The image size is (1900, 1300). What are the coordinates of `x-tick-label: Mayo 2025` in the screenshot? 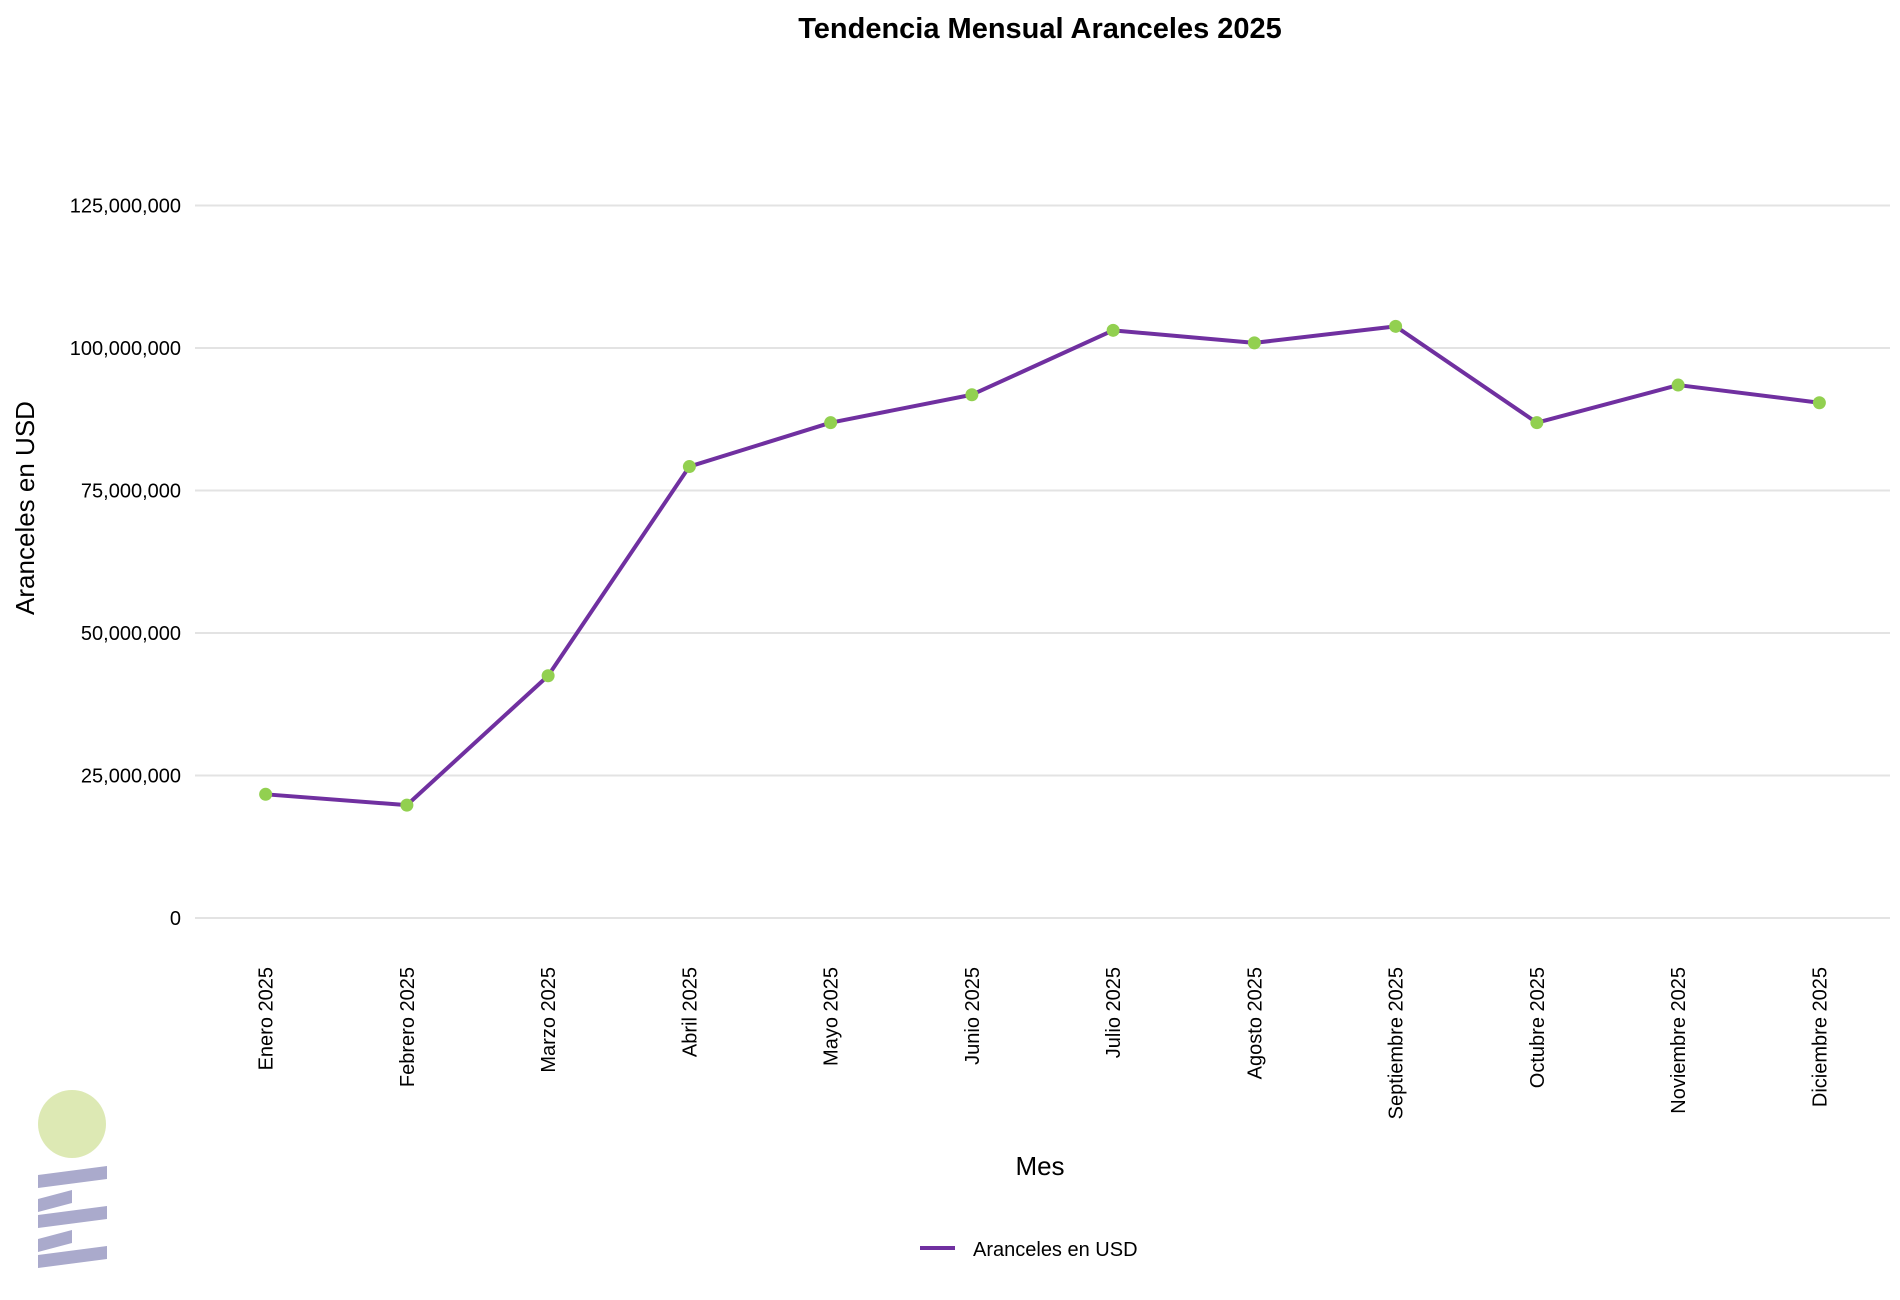 It's located at (832, 1016).